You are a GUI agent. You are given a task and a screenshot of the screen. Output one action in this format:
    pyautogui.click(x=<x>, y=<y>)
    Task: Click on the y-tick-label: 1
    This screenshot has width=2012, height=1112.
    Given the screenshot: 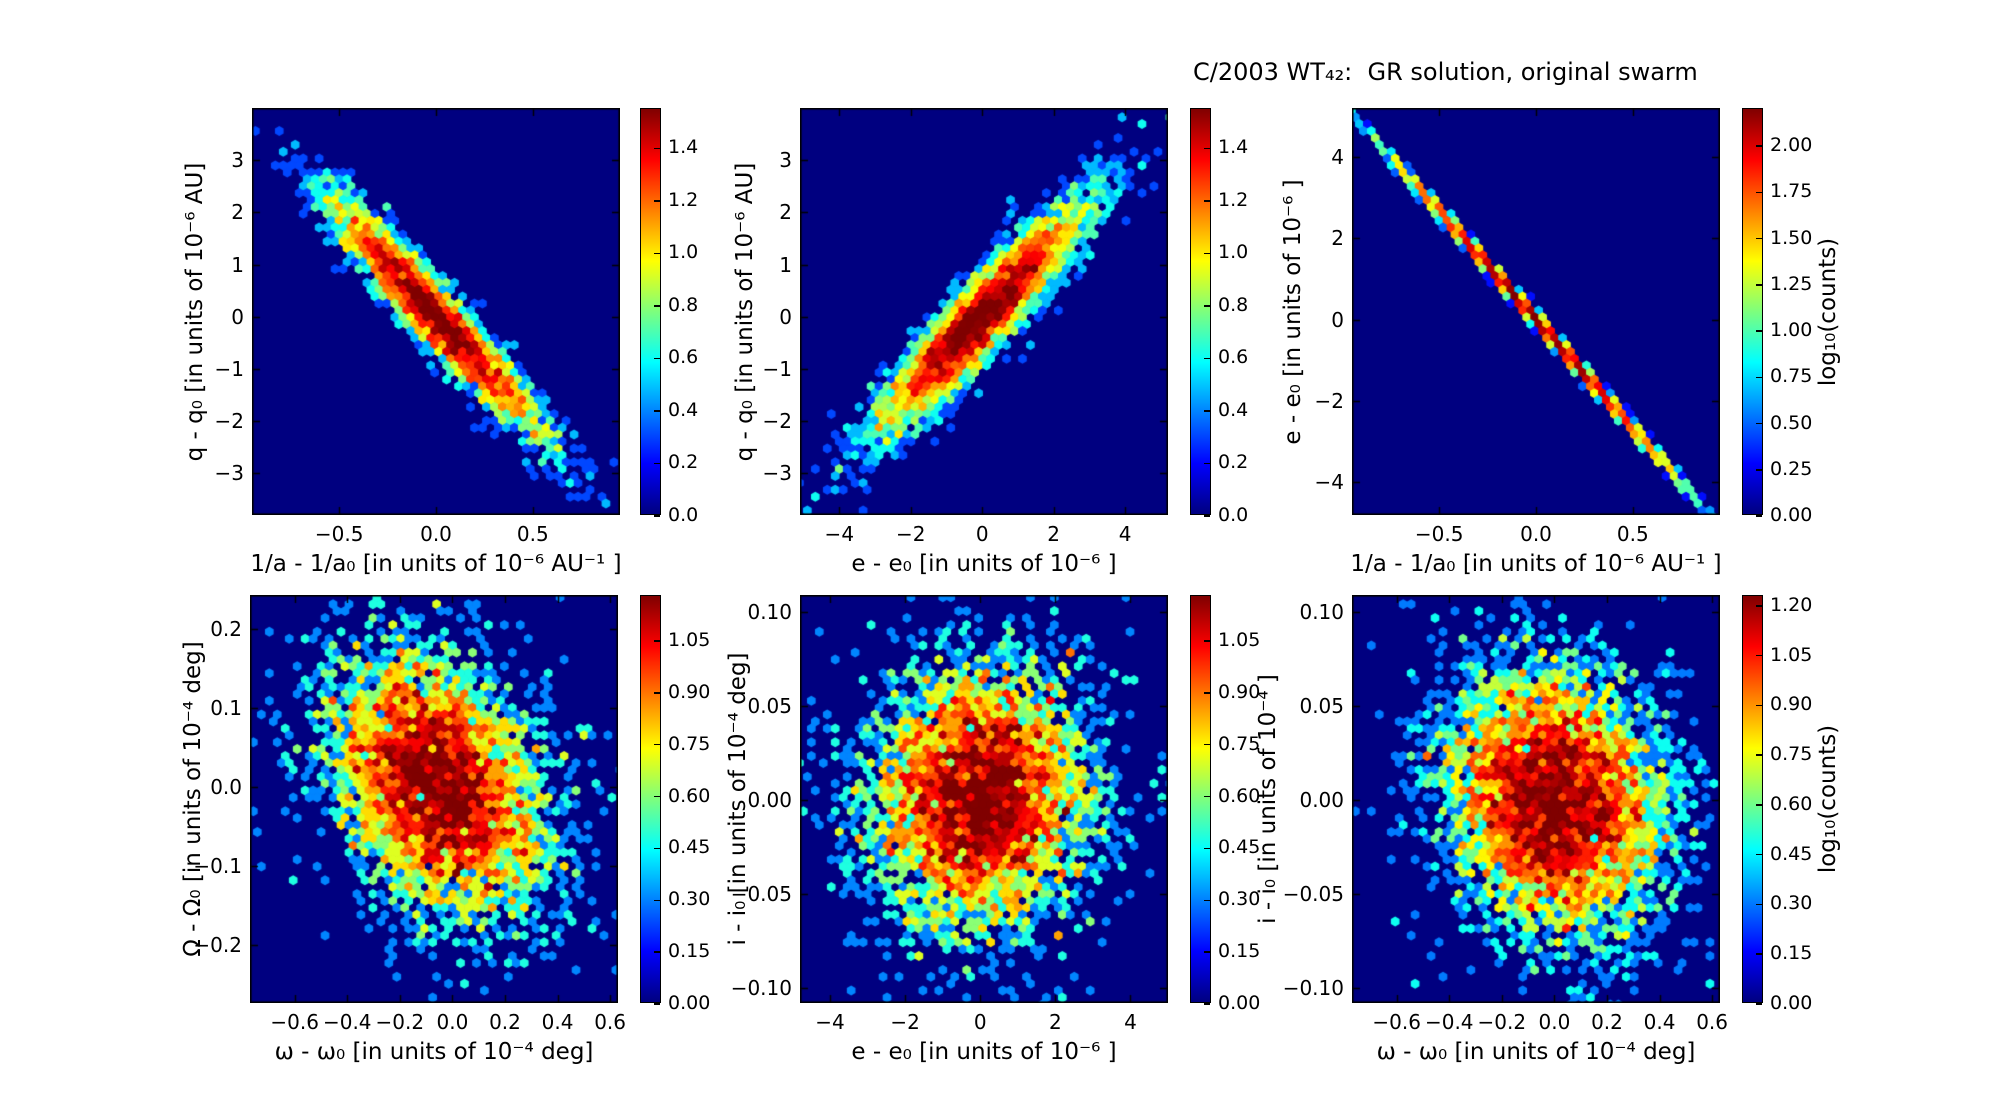 What is the action you would take?
    pyautogui.click(x=237, y=264)
    